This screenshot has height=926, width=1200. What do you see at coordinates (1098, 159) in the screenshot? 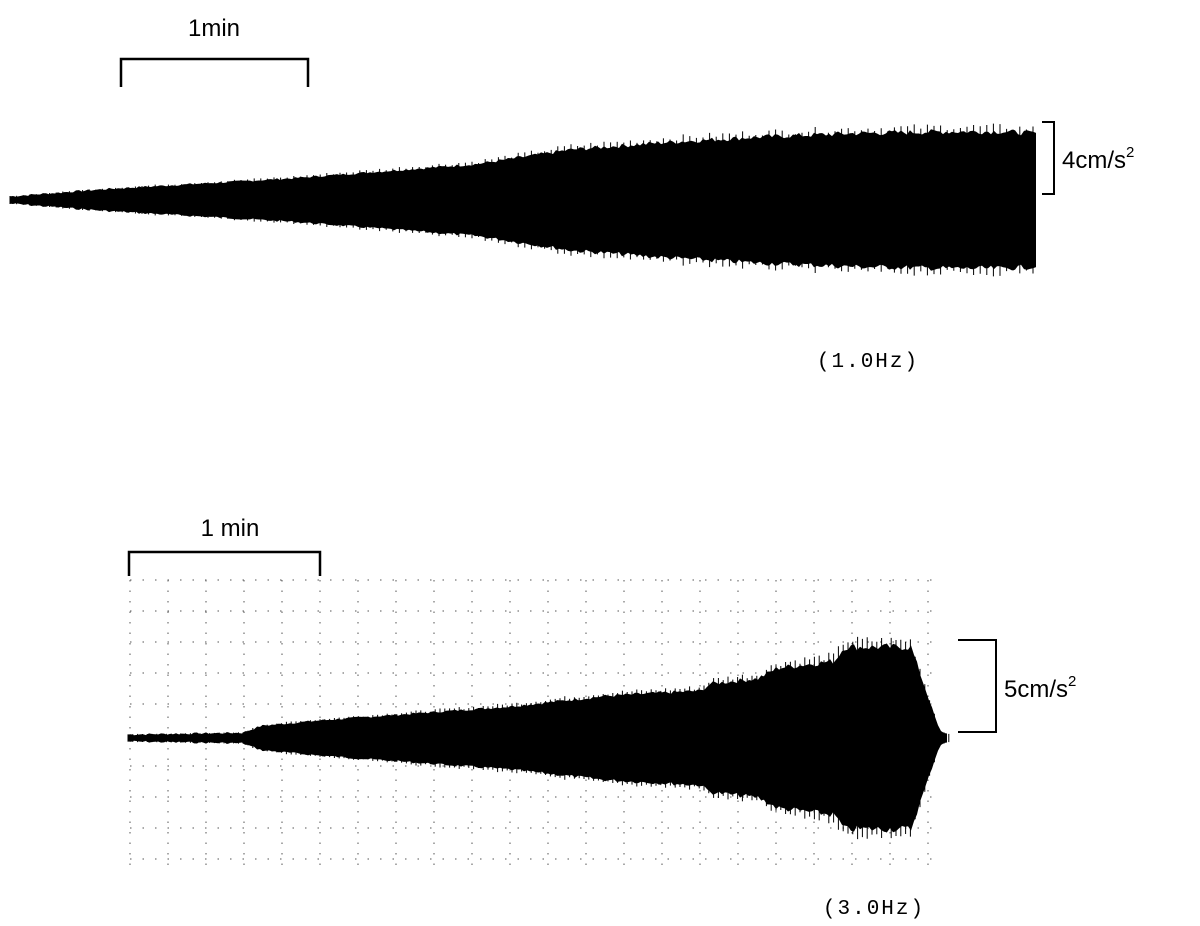
I see `amplitude-scale-label-1: 4cm/s2` at bounding box center [1098, 159].